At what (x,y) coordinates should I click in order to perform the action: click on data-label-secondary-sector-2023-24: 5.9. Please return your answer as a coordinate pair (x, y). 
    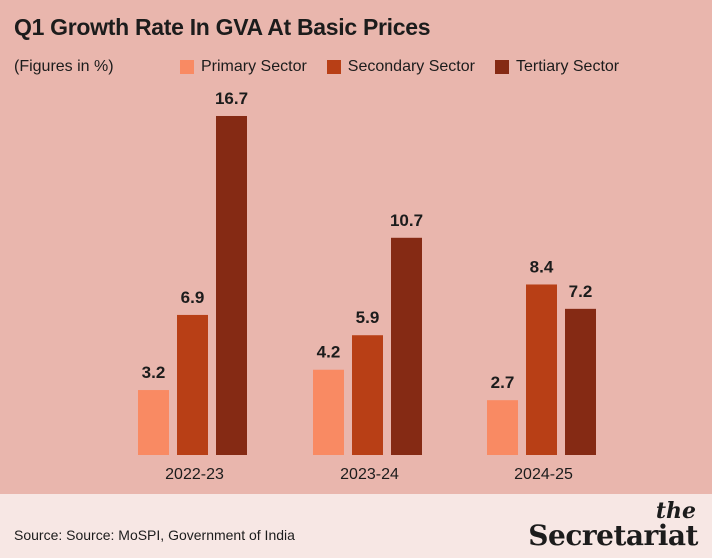
    Looking at the image, I should click on (368, 317).